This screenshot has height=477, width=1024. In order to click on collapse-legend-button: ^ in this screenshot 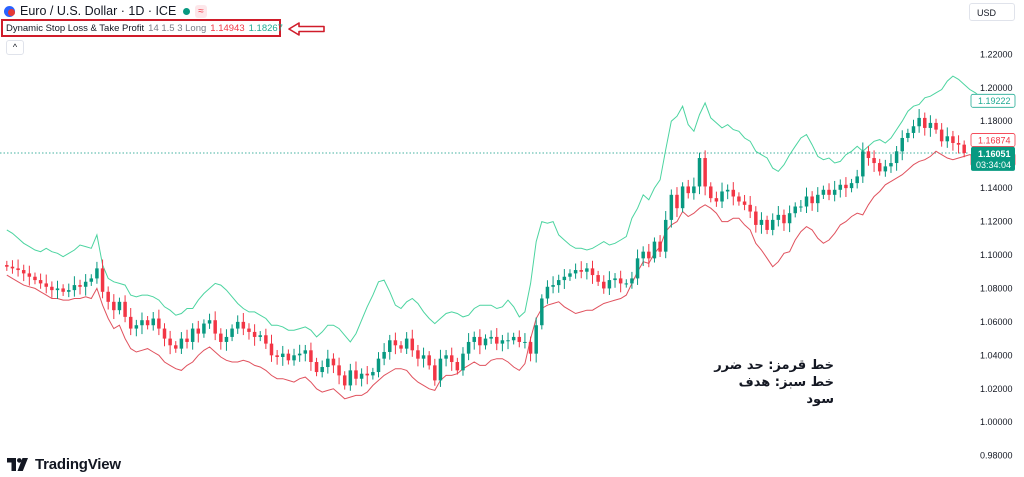, I will do `click(15, 47)`.